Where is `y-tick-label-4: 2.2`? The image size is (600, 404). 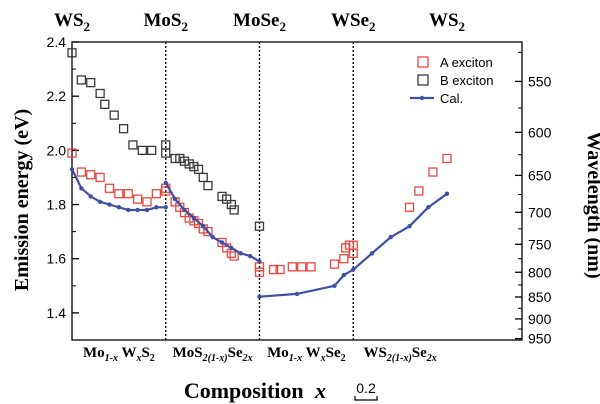 y-tick-label-4: 2.2 is located at coordinates (57, 96).